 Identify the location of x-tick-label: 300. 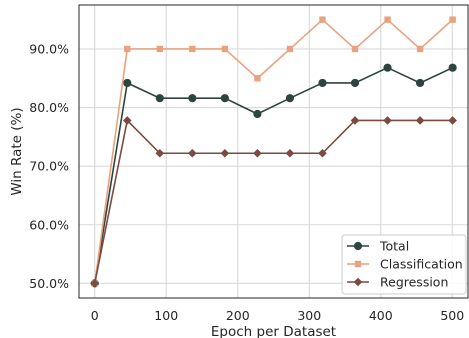
(309, 315).